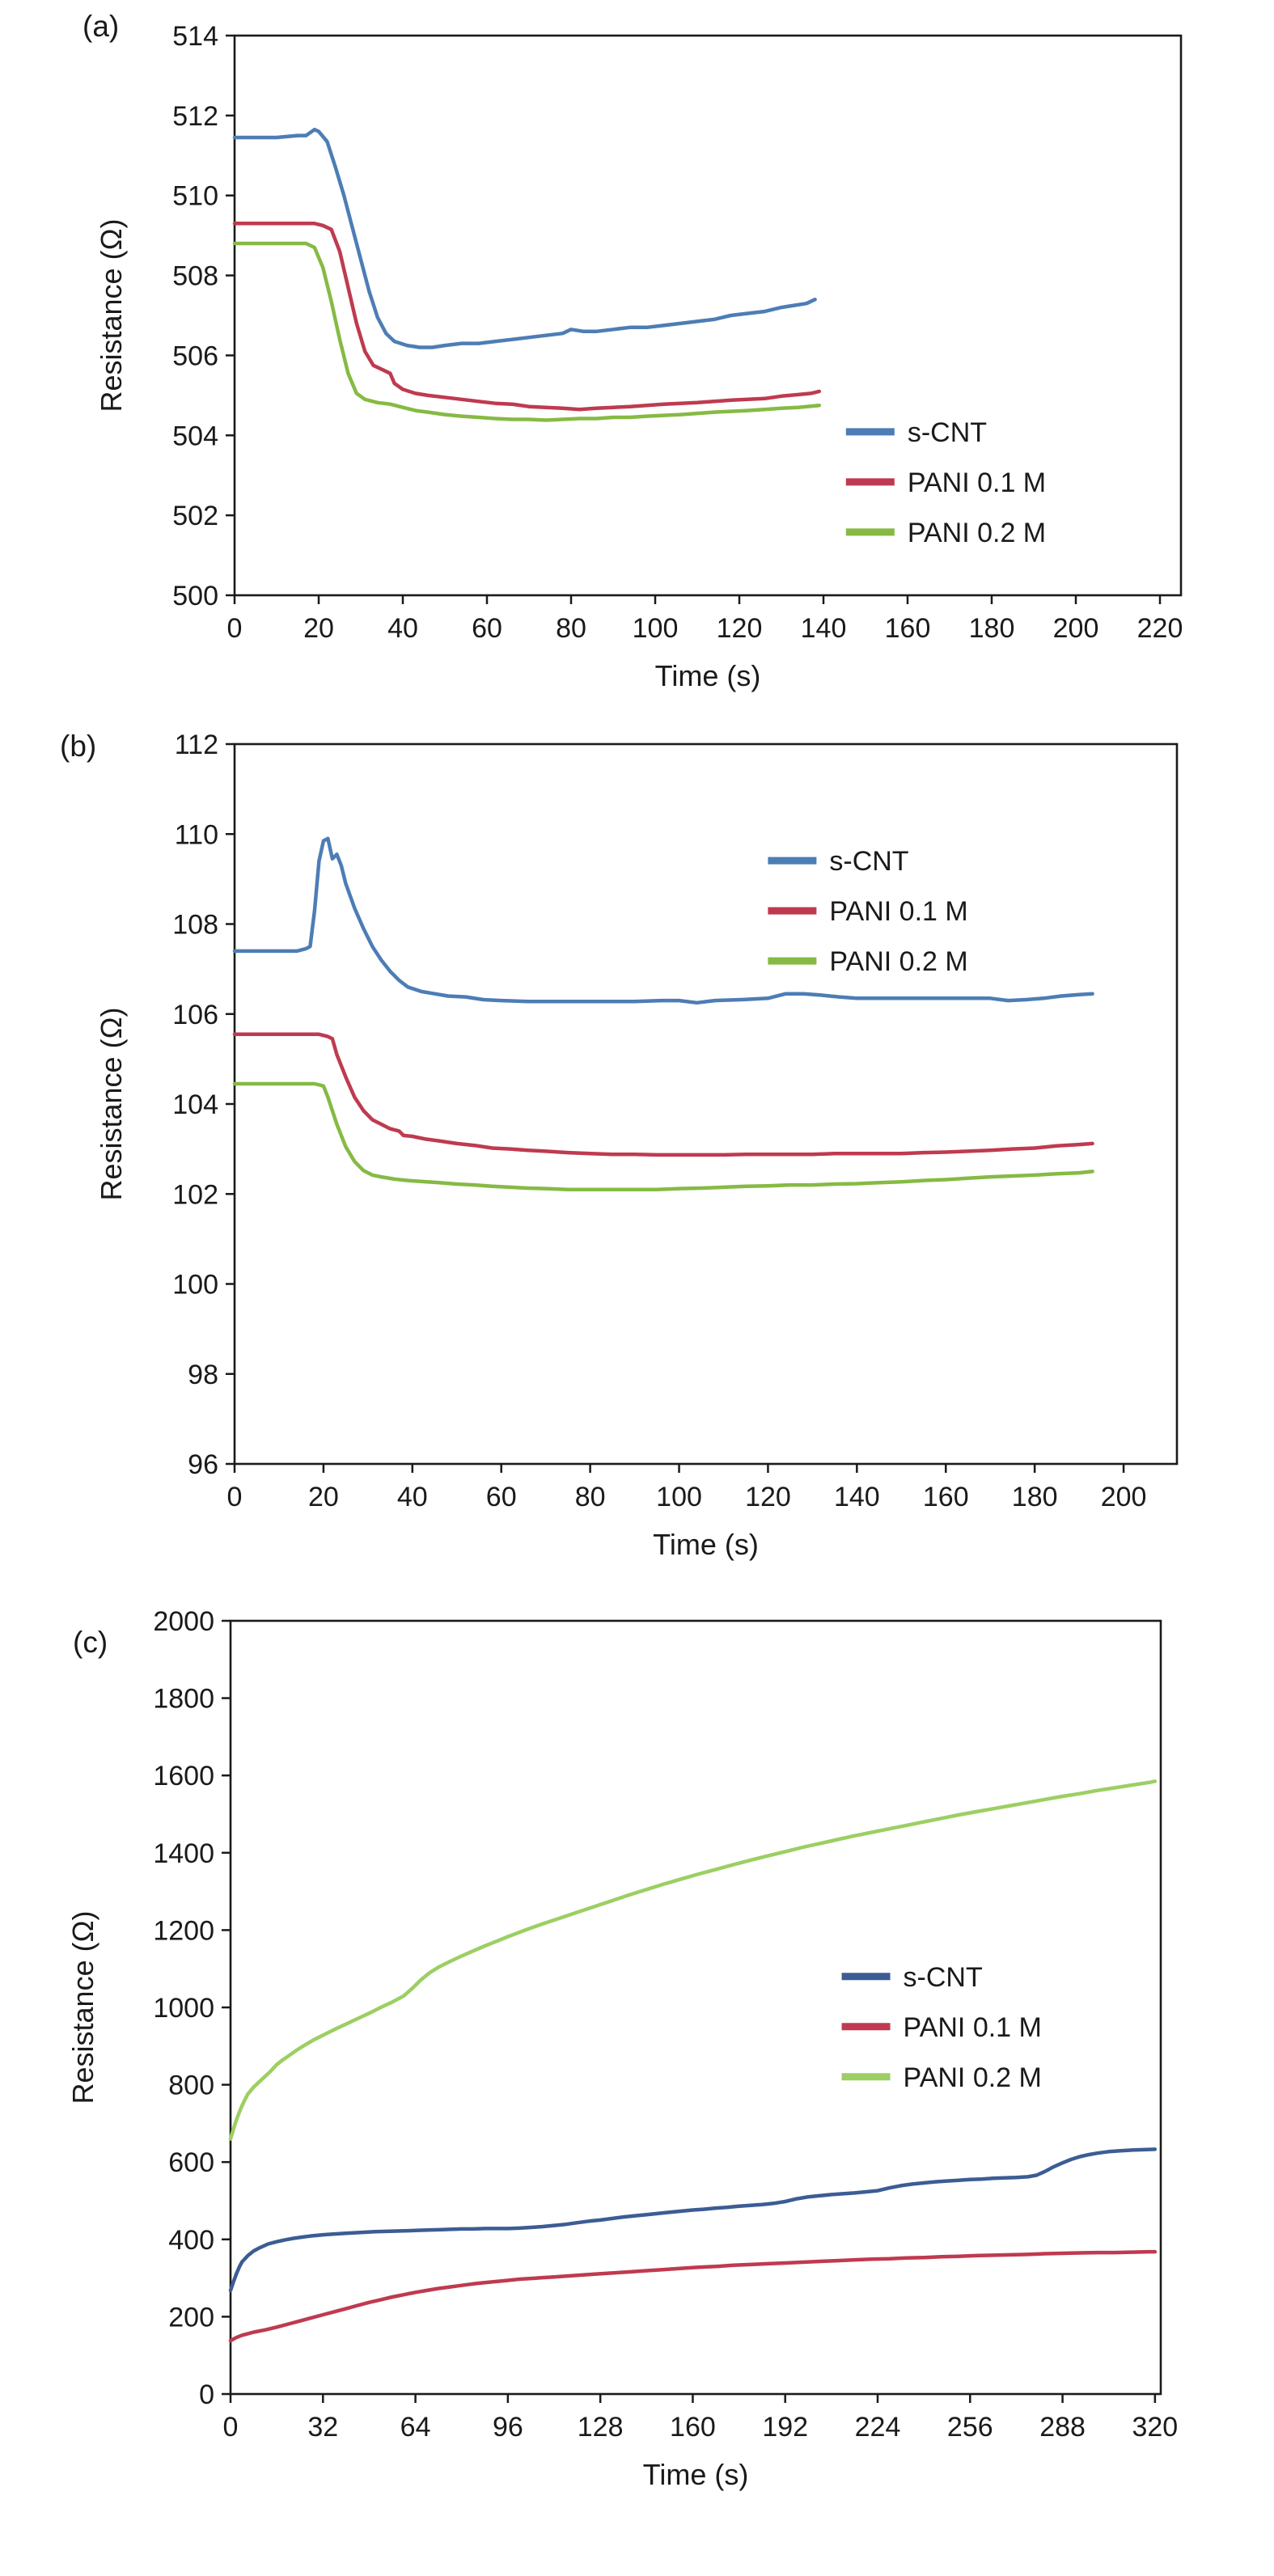 Image resolution: width=1274 pixels, height=2576 pixels. What do you see at coordinates (206, 2395) in the screenshot?
I see `y-tick-label: 0` at bounding box center [206, 2395].